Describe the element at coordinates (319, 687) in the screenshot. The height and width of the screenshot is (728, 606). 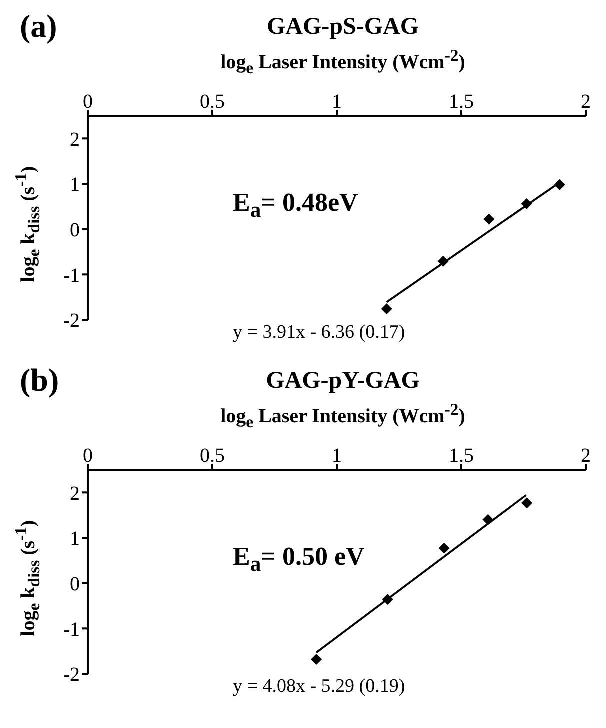
I see `text: y = 4.08x - 5.29 (0.19)` at that location.